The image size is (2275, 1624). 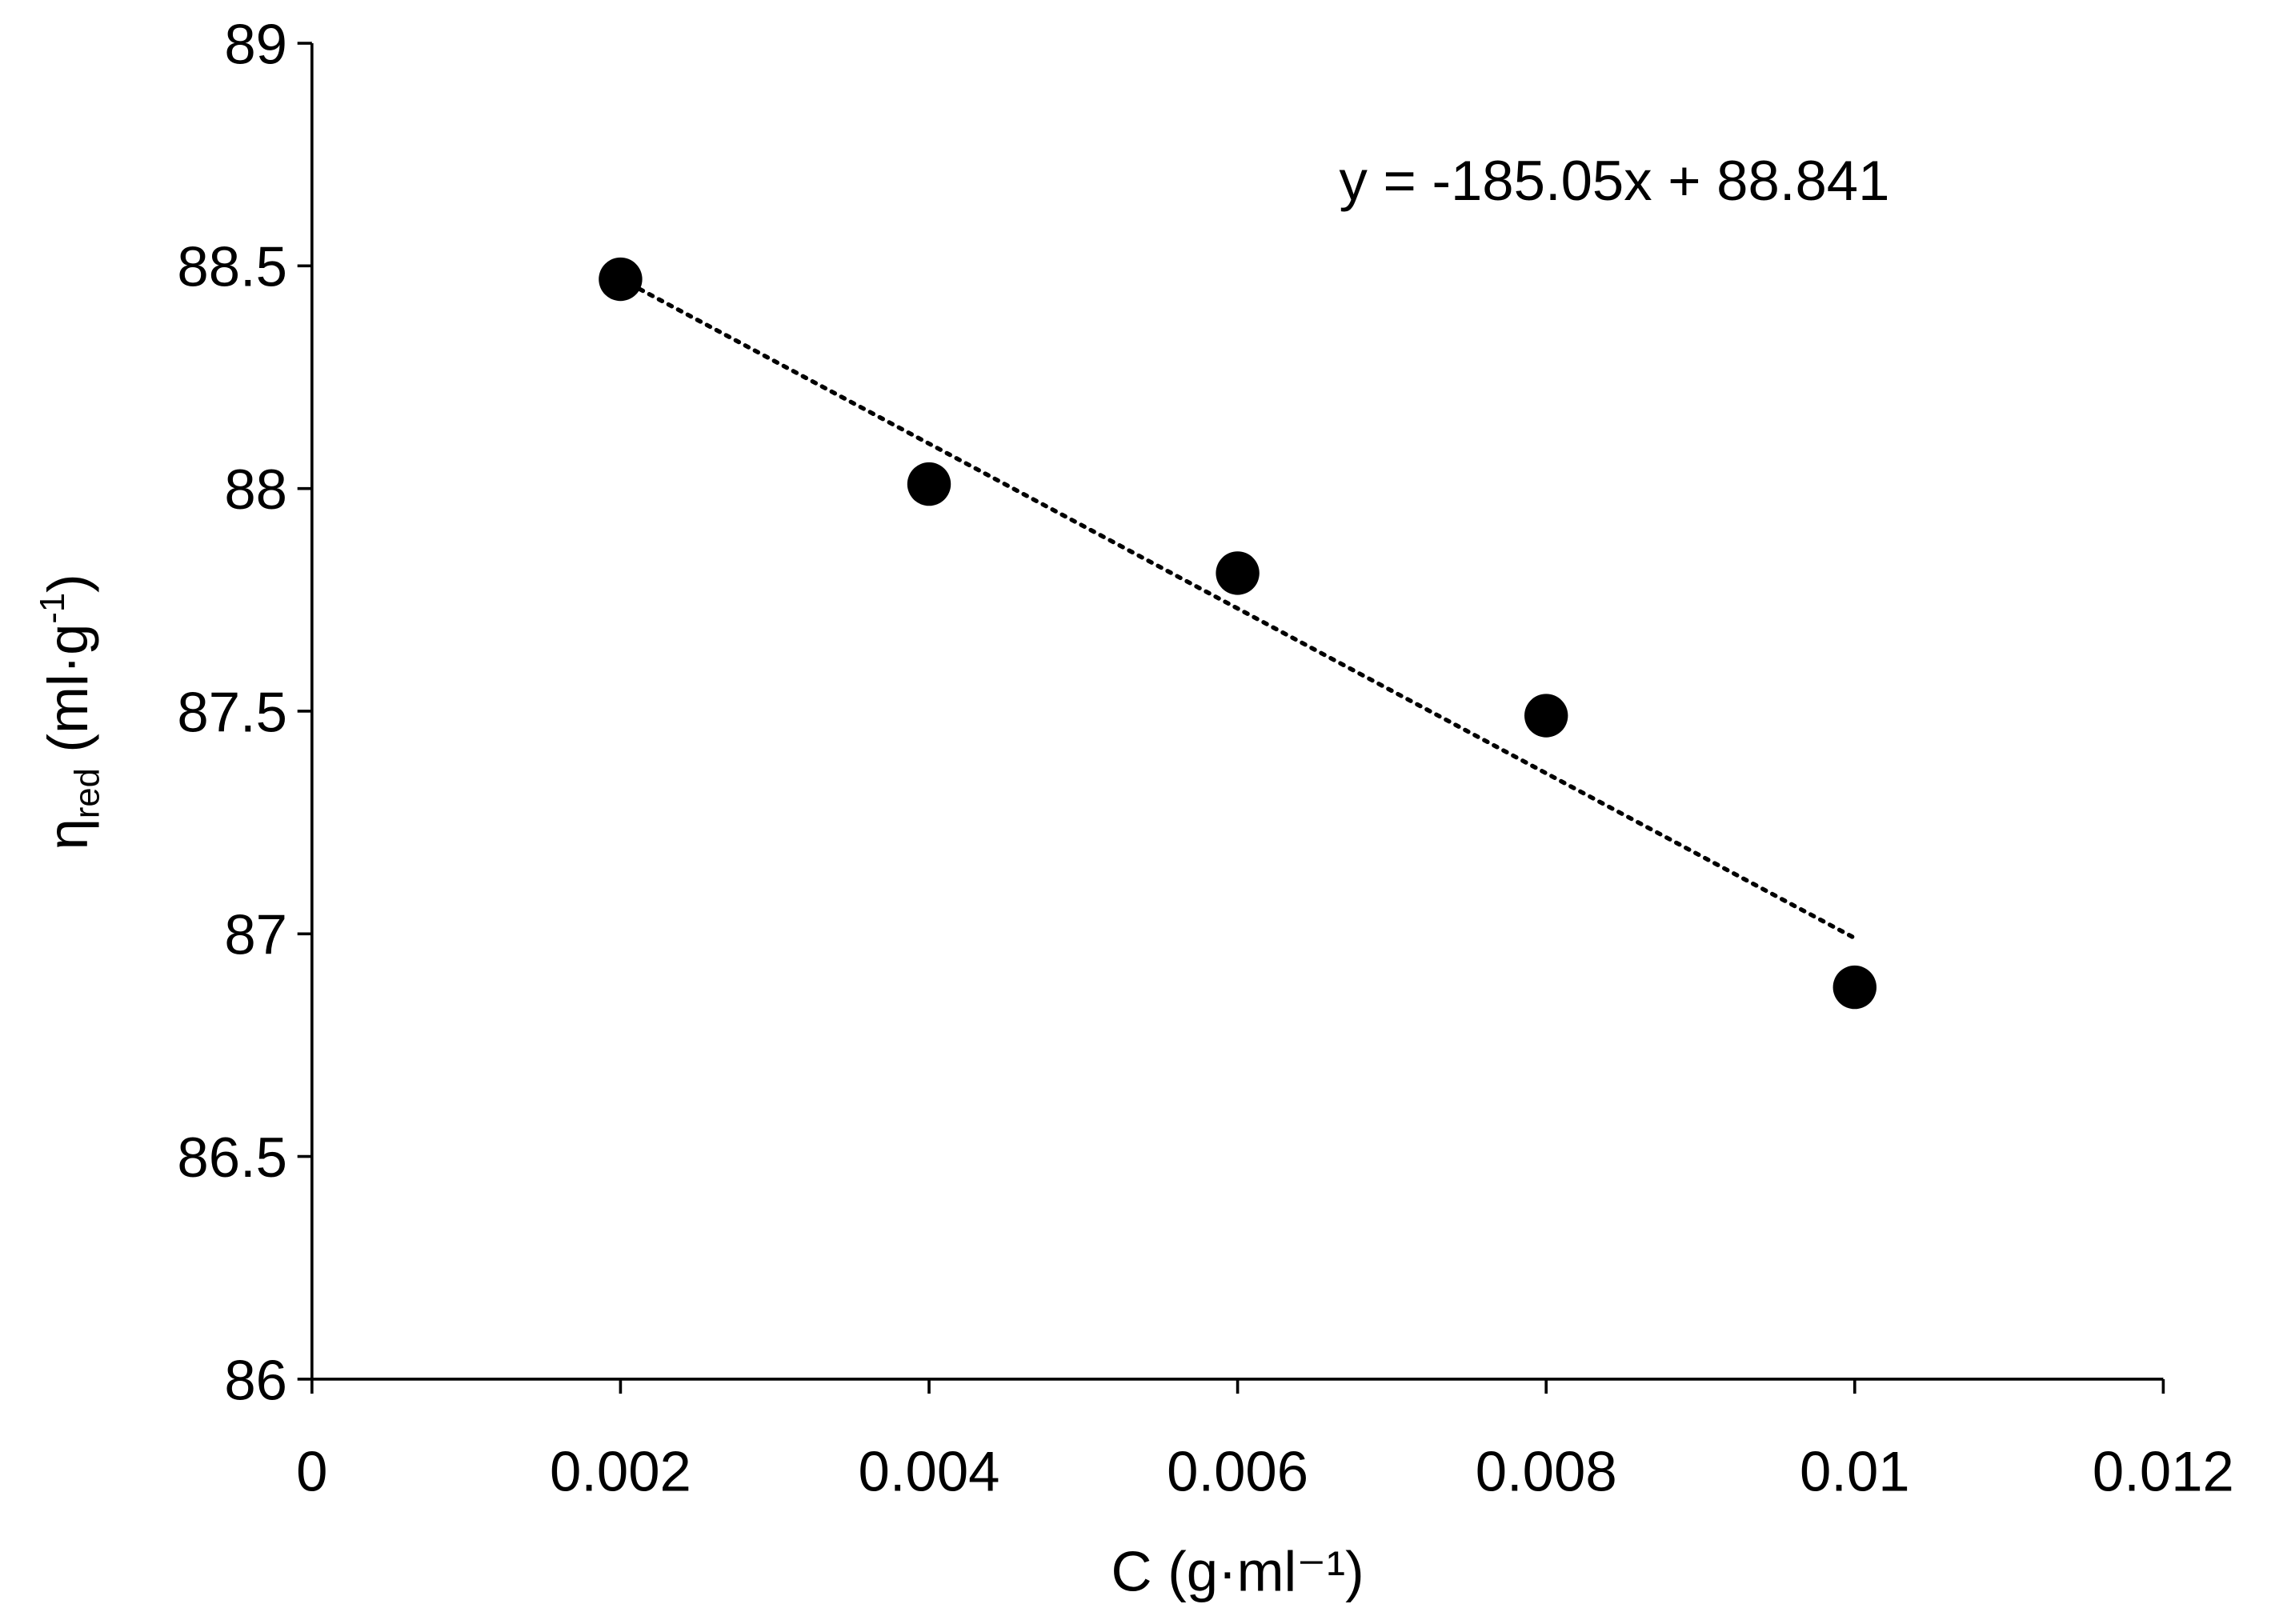 What do you see at coordinates (232, 266) in the screenshot?
I see `y-tick-label: 88.5` at bounding box center [232, 266].